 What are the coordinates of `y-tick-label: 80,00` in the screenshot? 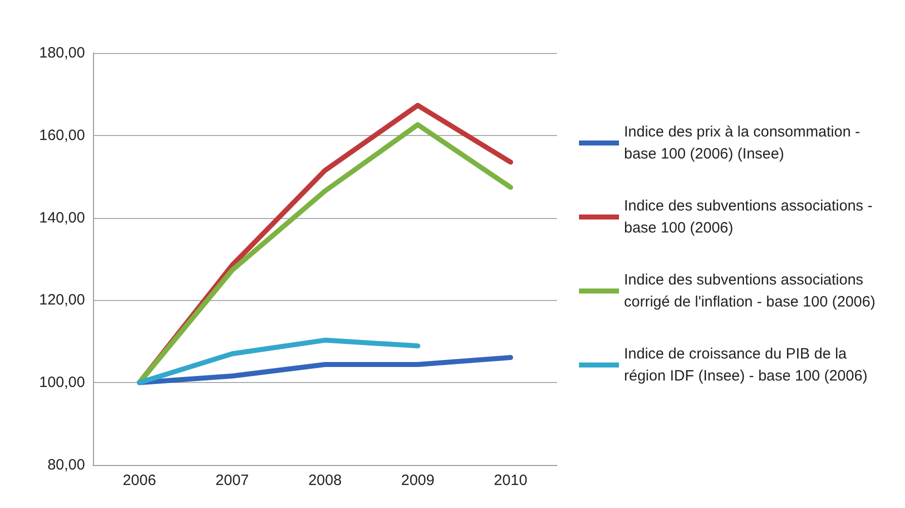 It's located at (66, 465).